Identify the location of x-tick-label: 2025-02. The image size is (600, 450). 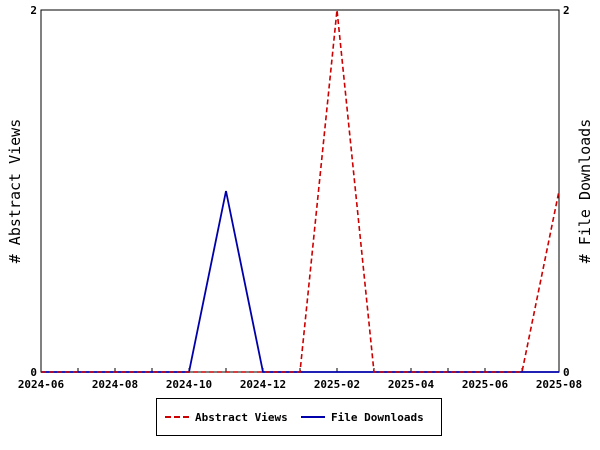
(337, 384).